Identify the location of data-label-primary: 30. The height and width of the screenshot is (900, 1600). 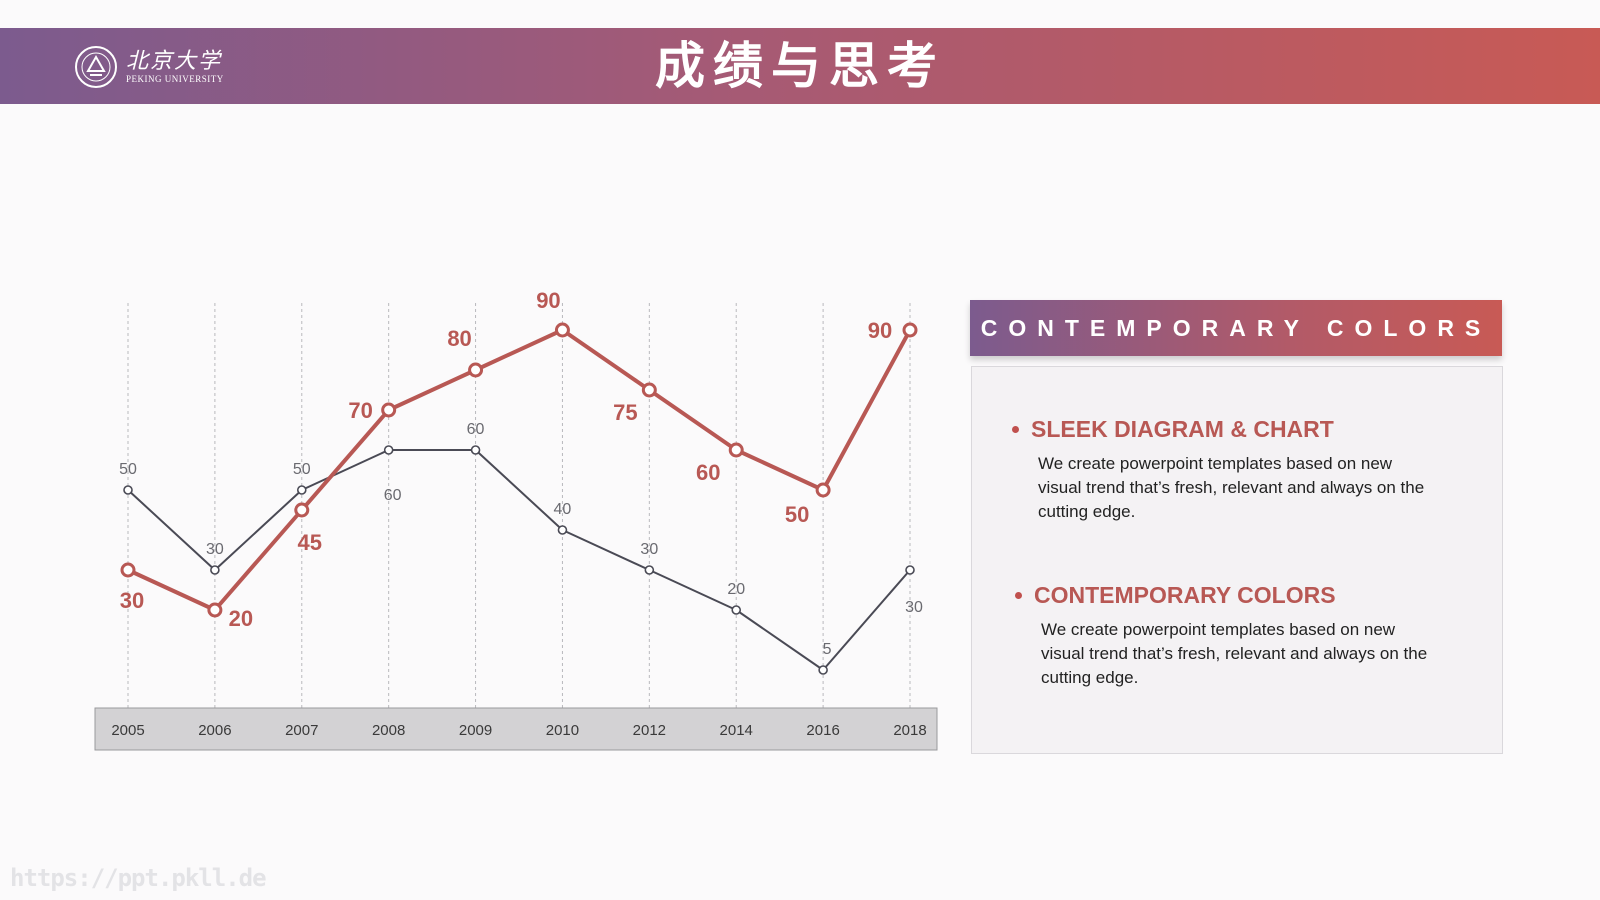
(132, 600).